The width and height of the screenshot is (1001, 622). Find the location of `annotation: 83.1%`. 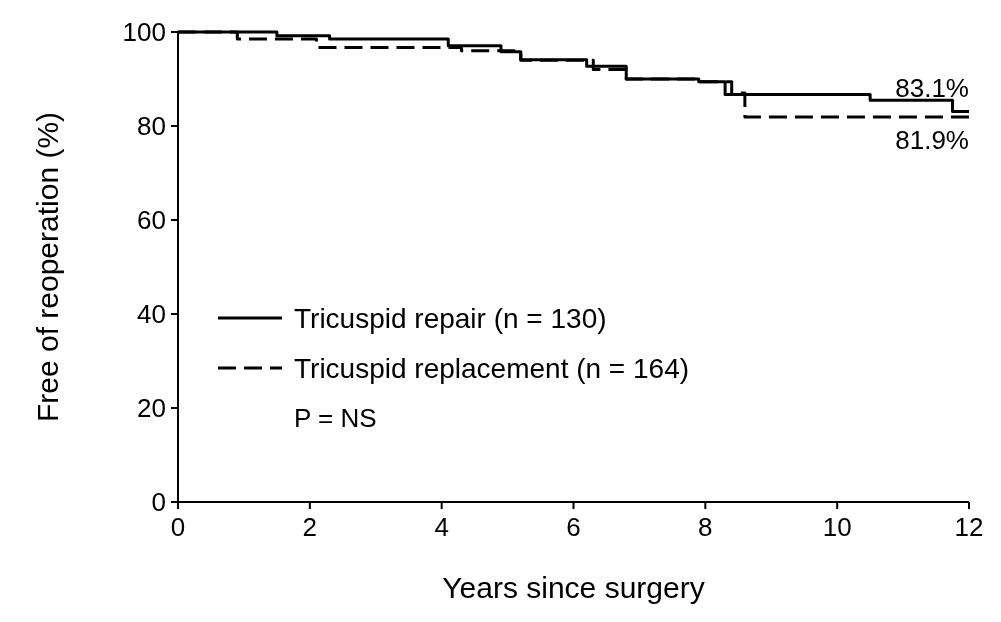

annotation: 83.1% is located at coordinates (932, 88).